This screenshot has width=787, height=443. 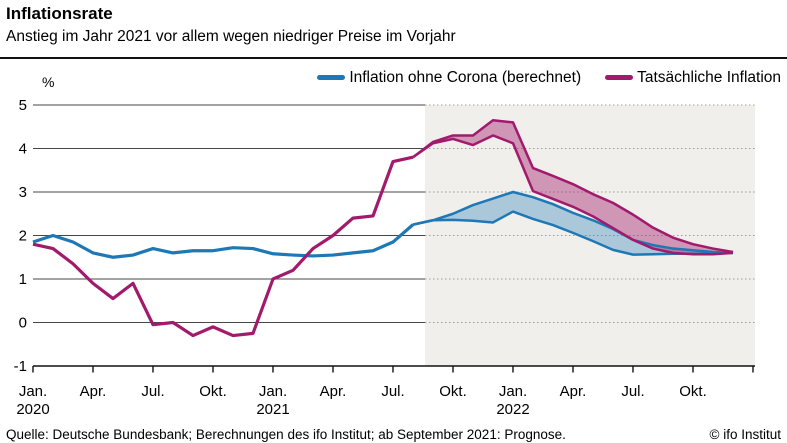 I want to click on x-tick-year-label: 2021, so click(x=272, y=409).